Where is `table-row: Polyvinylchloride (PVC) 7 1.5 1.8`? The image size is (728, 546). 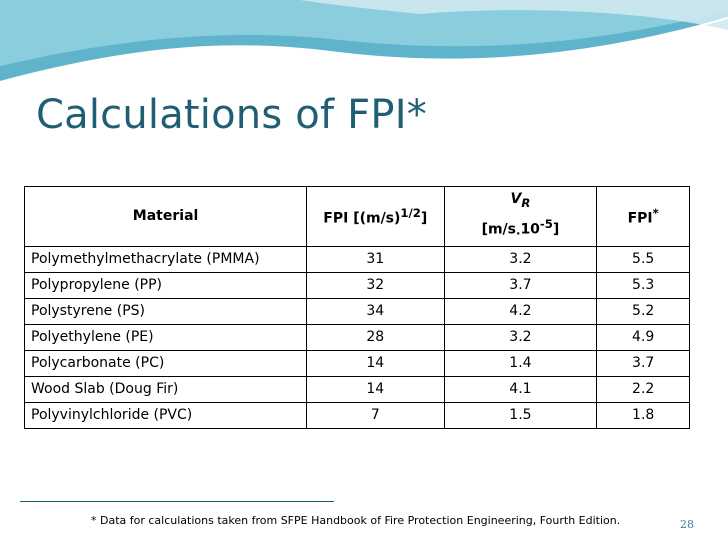
table-row: Polyvinylchloride (PVC) 7 1.5 1.8 is located at coordinates (356, 416).